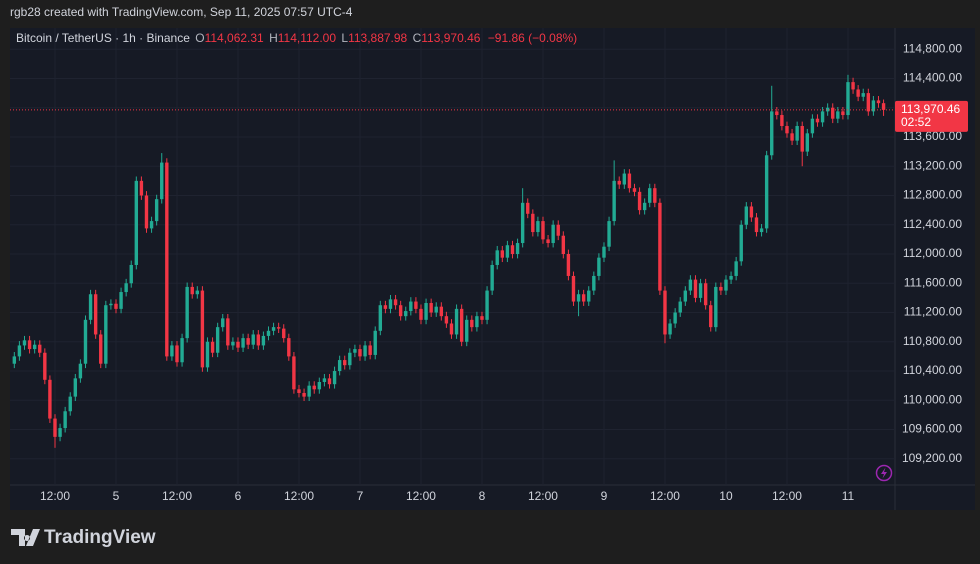 This screenshot has height=564, width=980. What do you see at coordinates (199, 38) in the screenshot?
I see `open-label: O` at bounding box center [199, 38].